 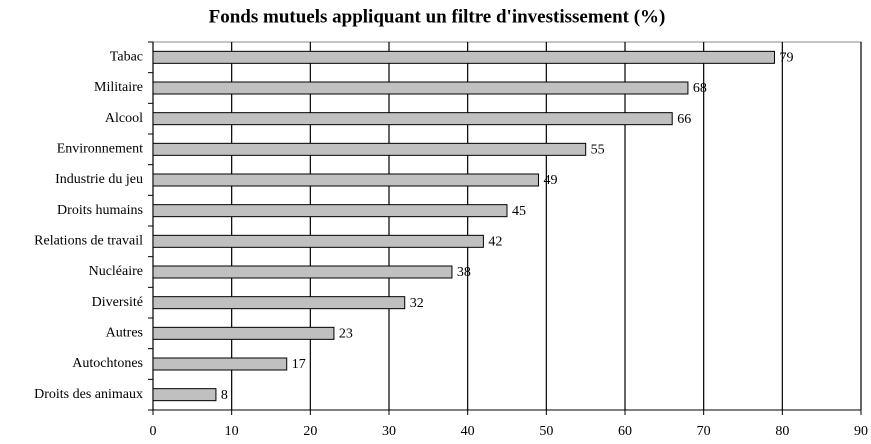 I want to click on data-label: 79, so click(x=786, y=58).